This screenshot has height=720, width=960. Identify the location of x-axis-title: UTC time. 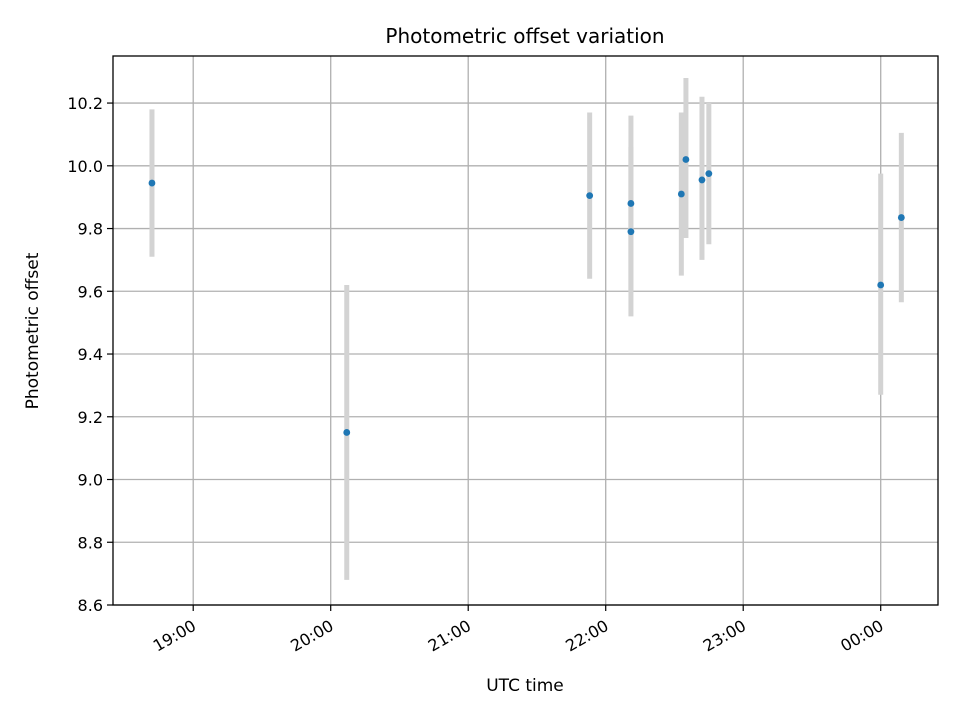
(525, 686).